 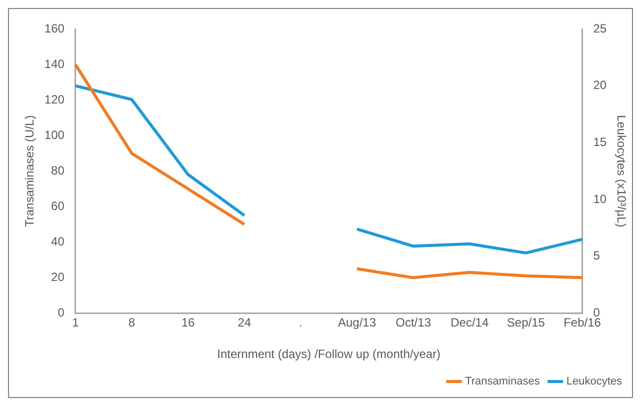 I want to click on y-tick-label: 0, so click(x=61, y=313).